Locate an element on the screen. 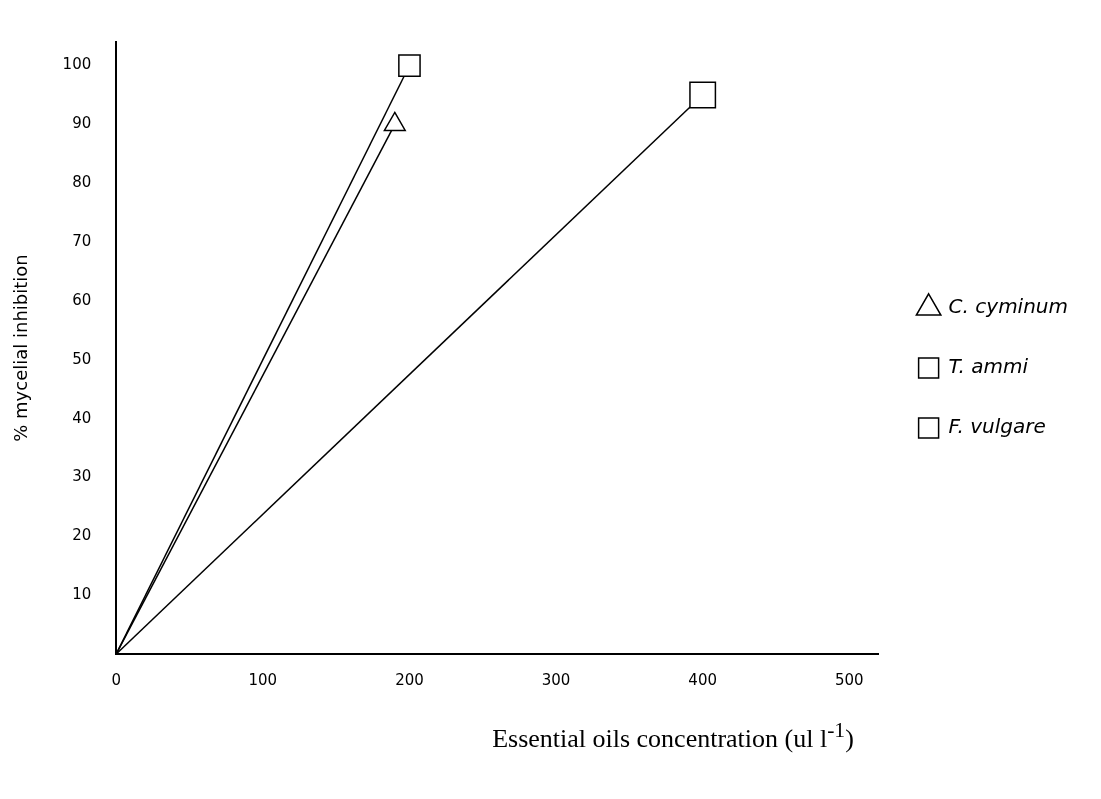  y-tick-label: 100 is located at coordinates (77, 64).